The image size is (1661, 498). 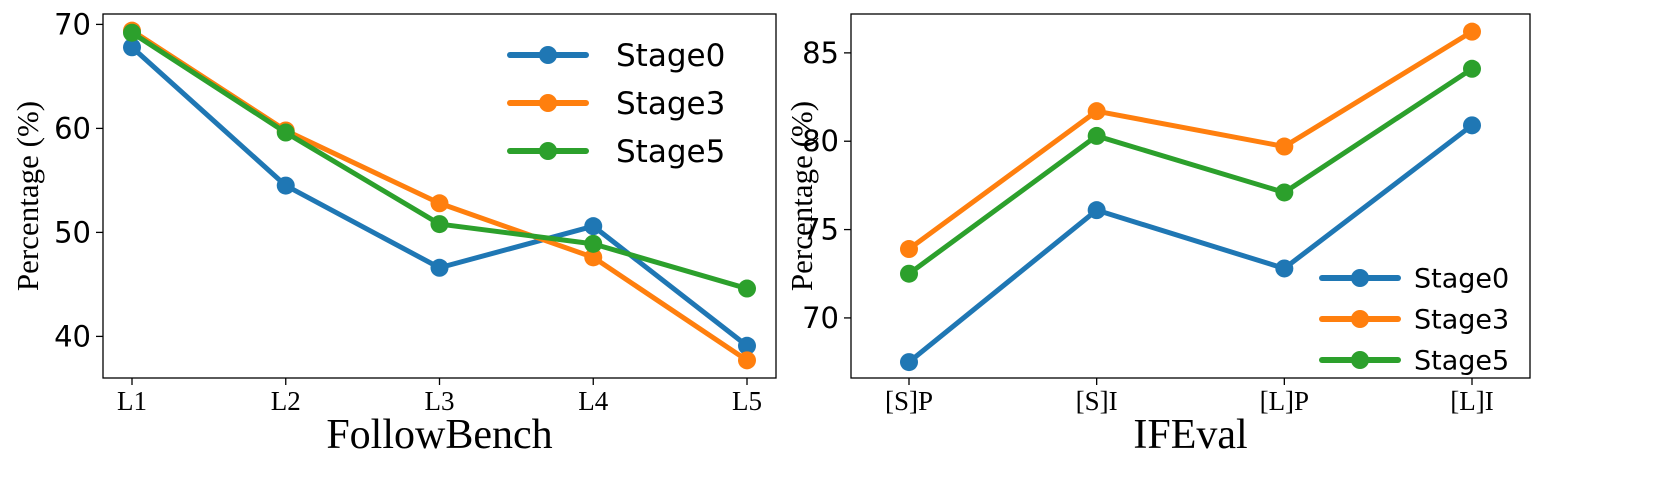 I want to click on series-line-stage5, so click(x=1190, y=171).